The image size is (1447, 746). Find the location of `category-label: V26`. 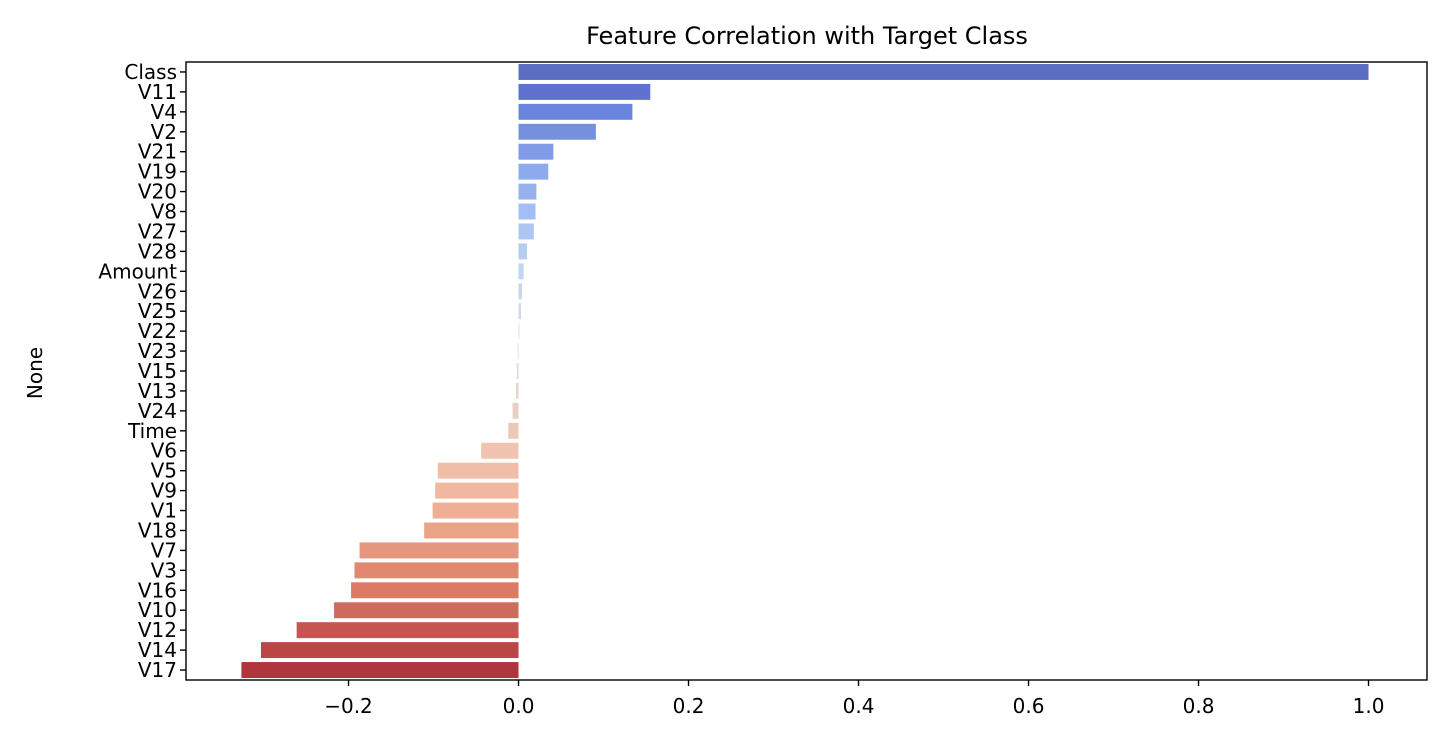

category-label: V26 is located at coordinates (157, 291).